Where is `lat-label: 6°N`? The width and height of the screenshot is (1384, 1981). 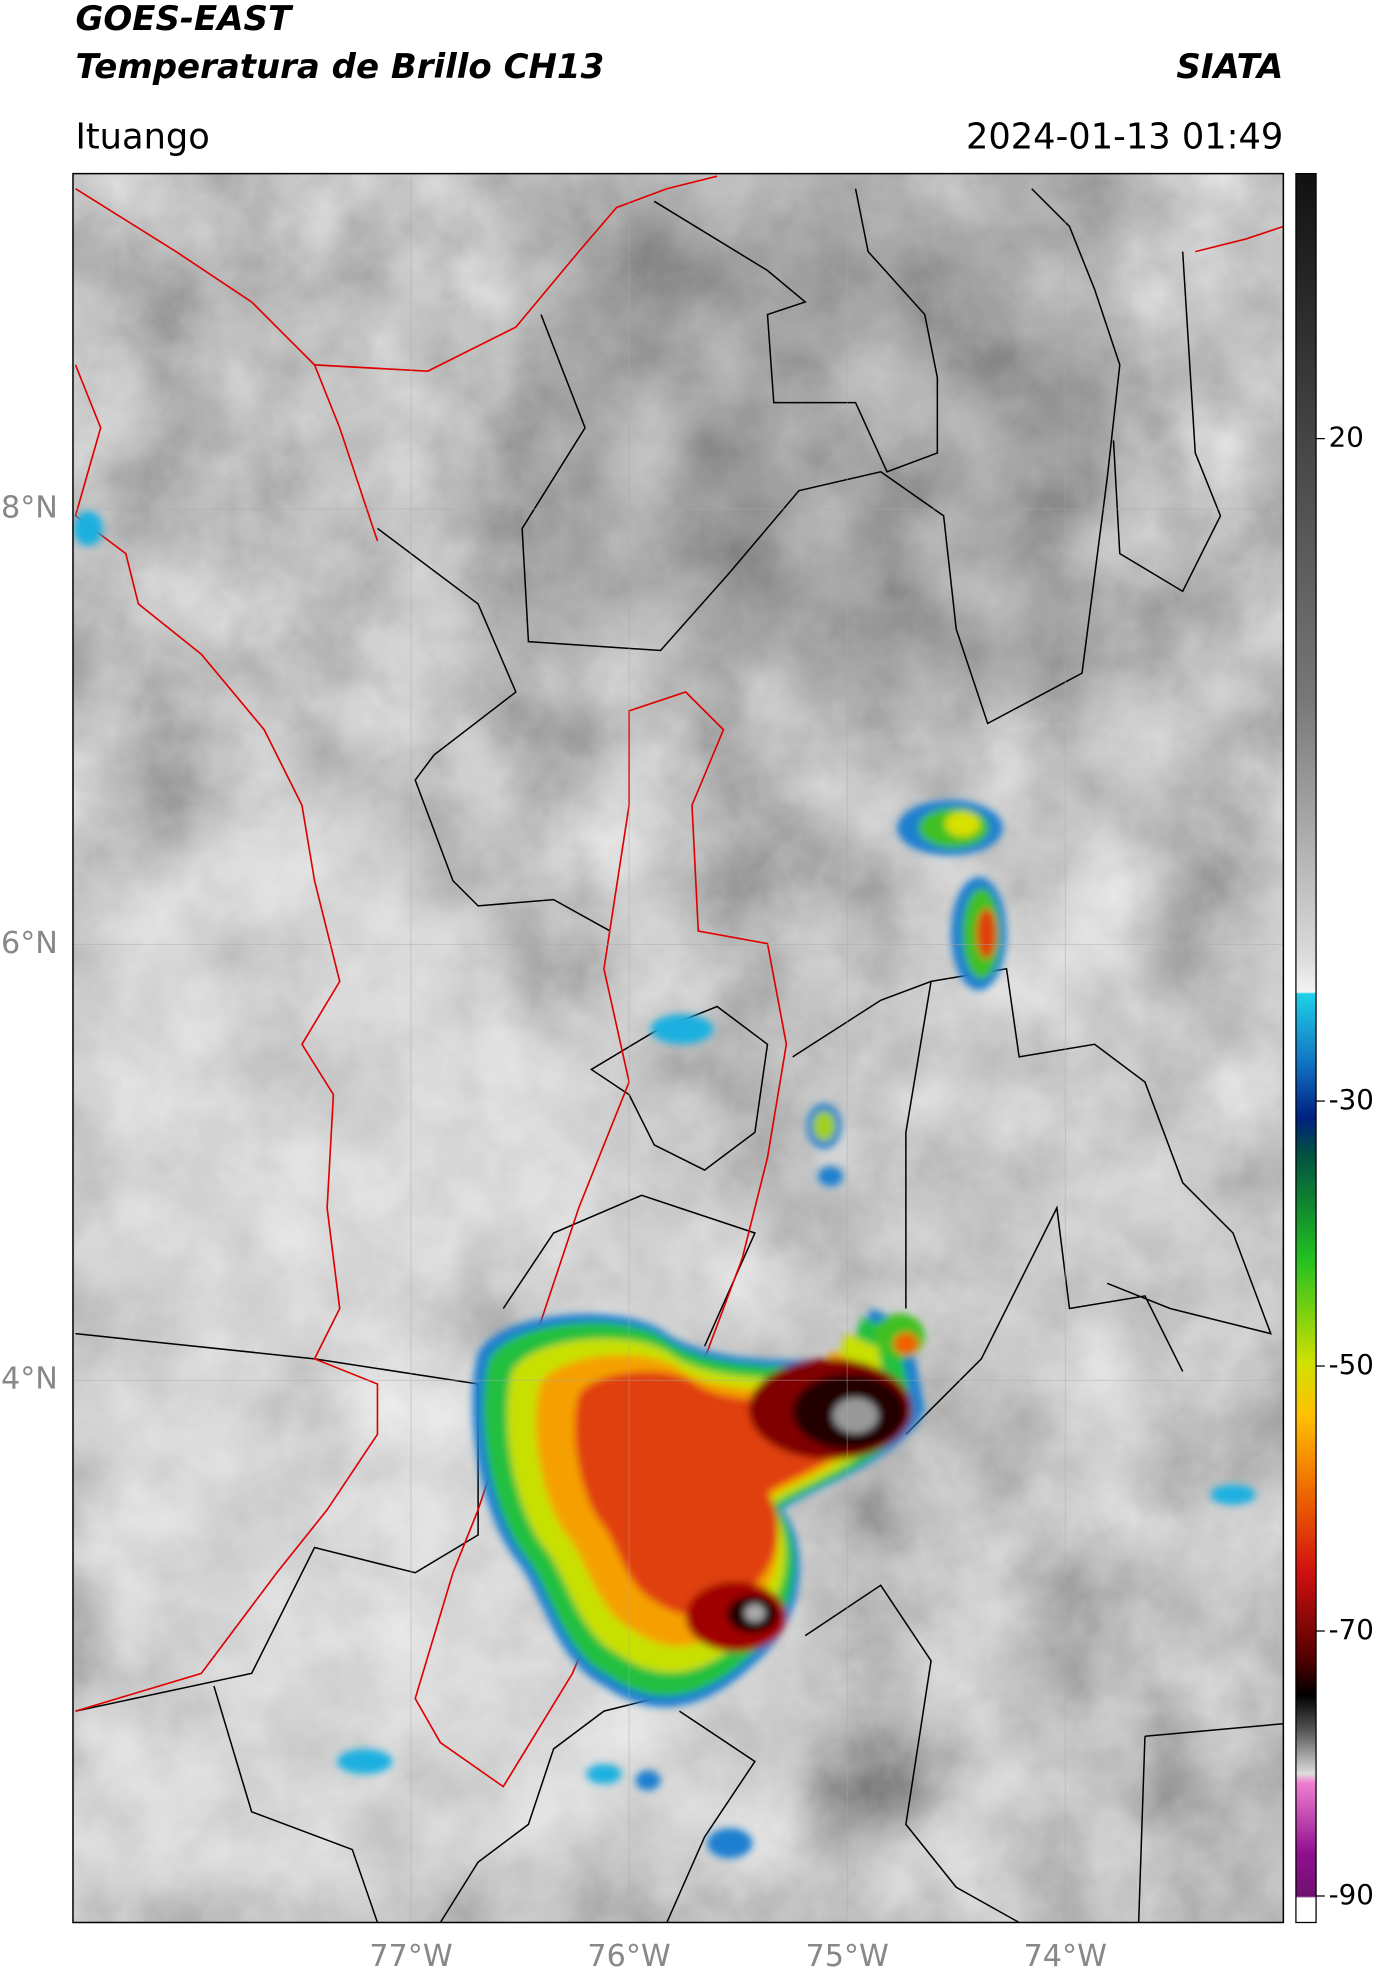
lat-label: 6°N is located at coordinates (29, 943).